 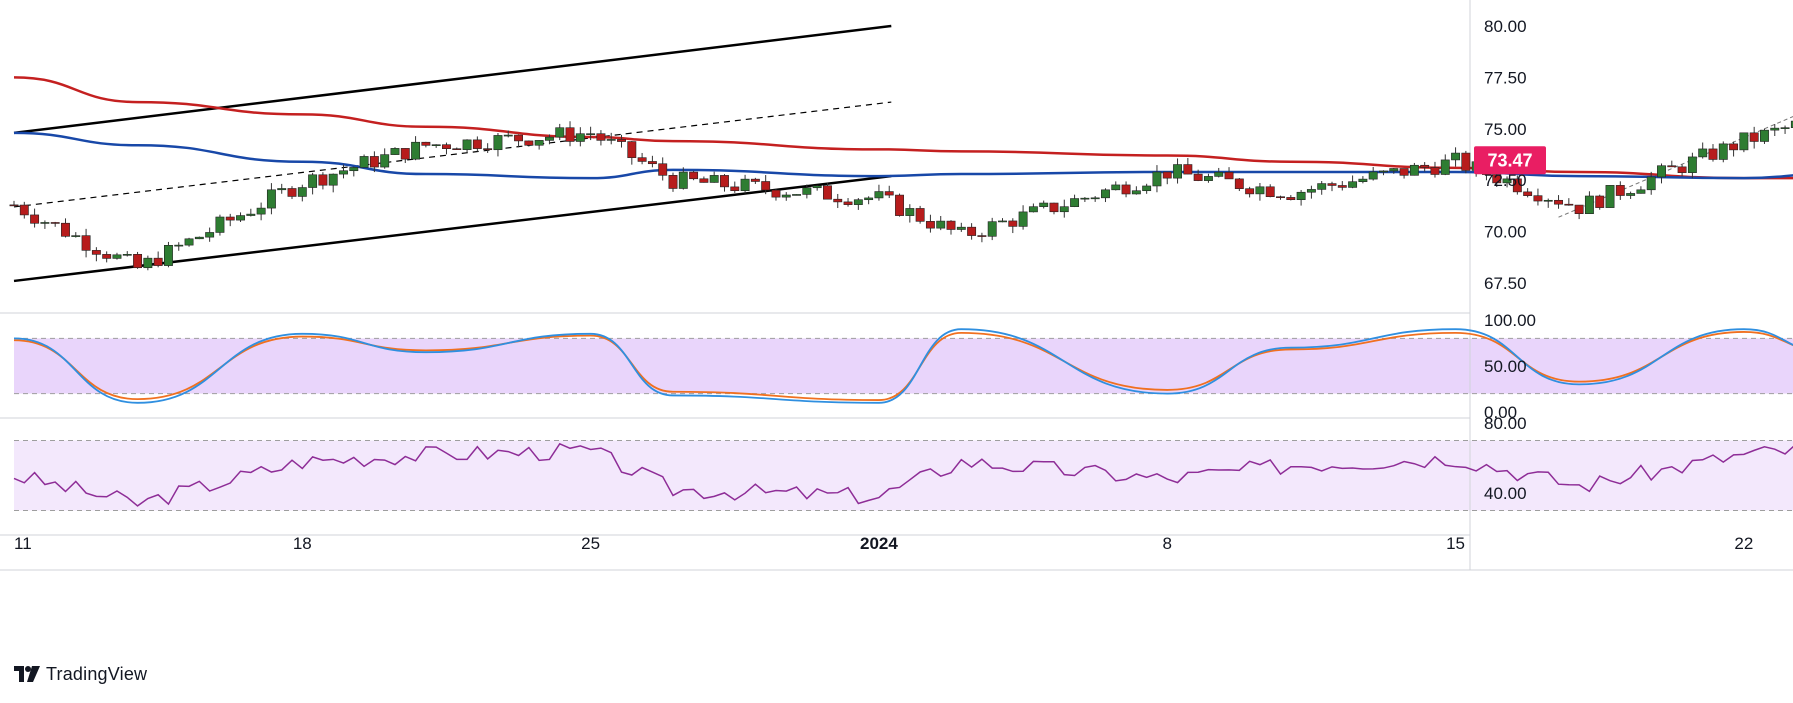 I want to click on last-price-badge, so click(x=1510, y=160).